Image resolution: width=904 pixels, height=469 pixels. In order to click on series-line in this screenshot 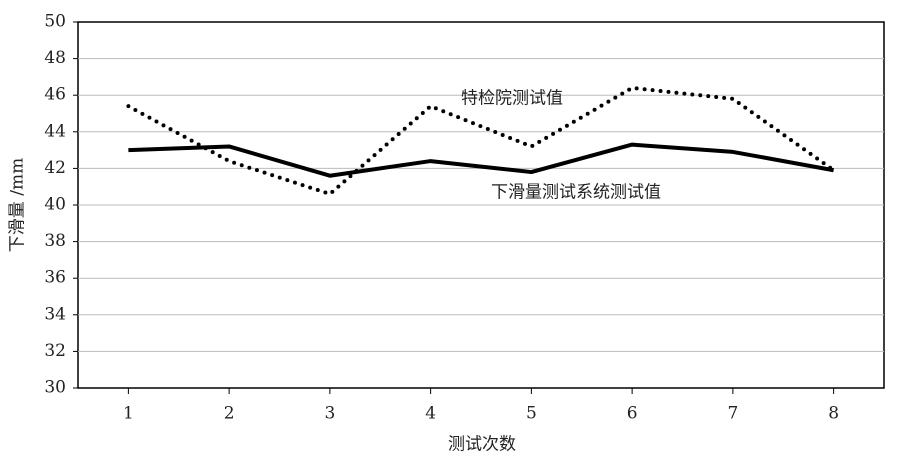, I will do `click(481, 160)`.